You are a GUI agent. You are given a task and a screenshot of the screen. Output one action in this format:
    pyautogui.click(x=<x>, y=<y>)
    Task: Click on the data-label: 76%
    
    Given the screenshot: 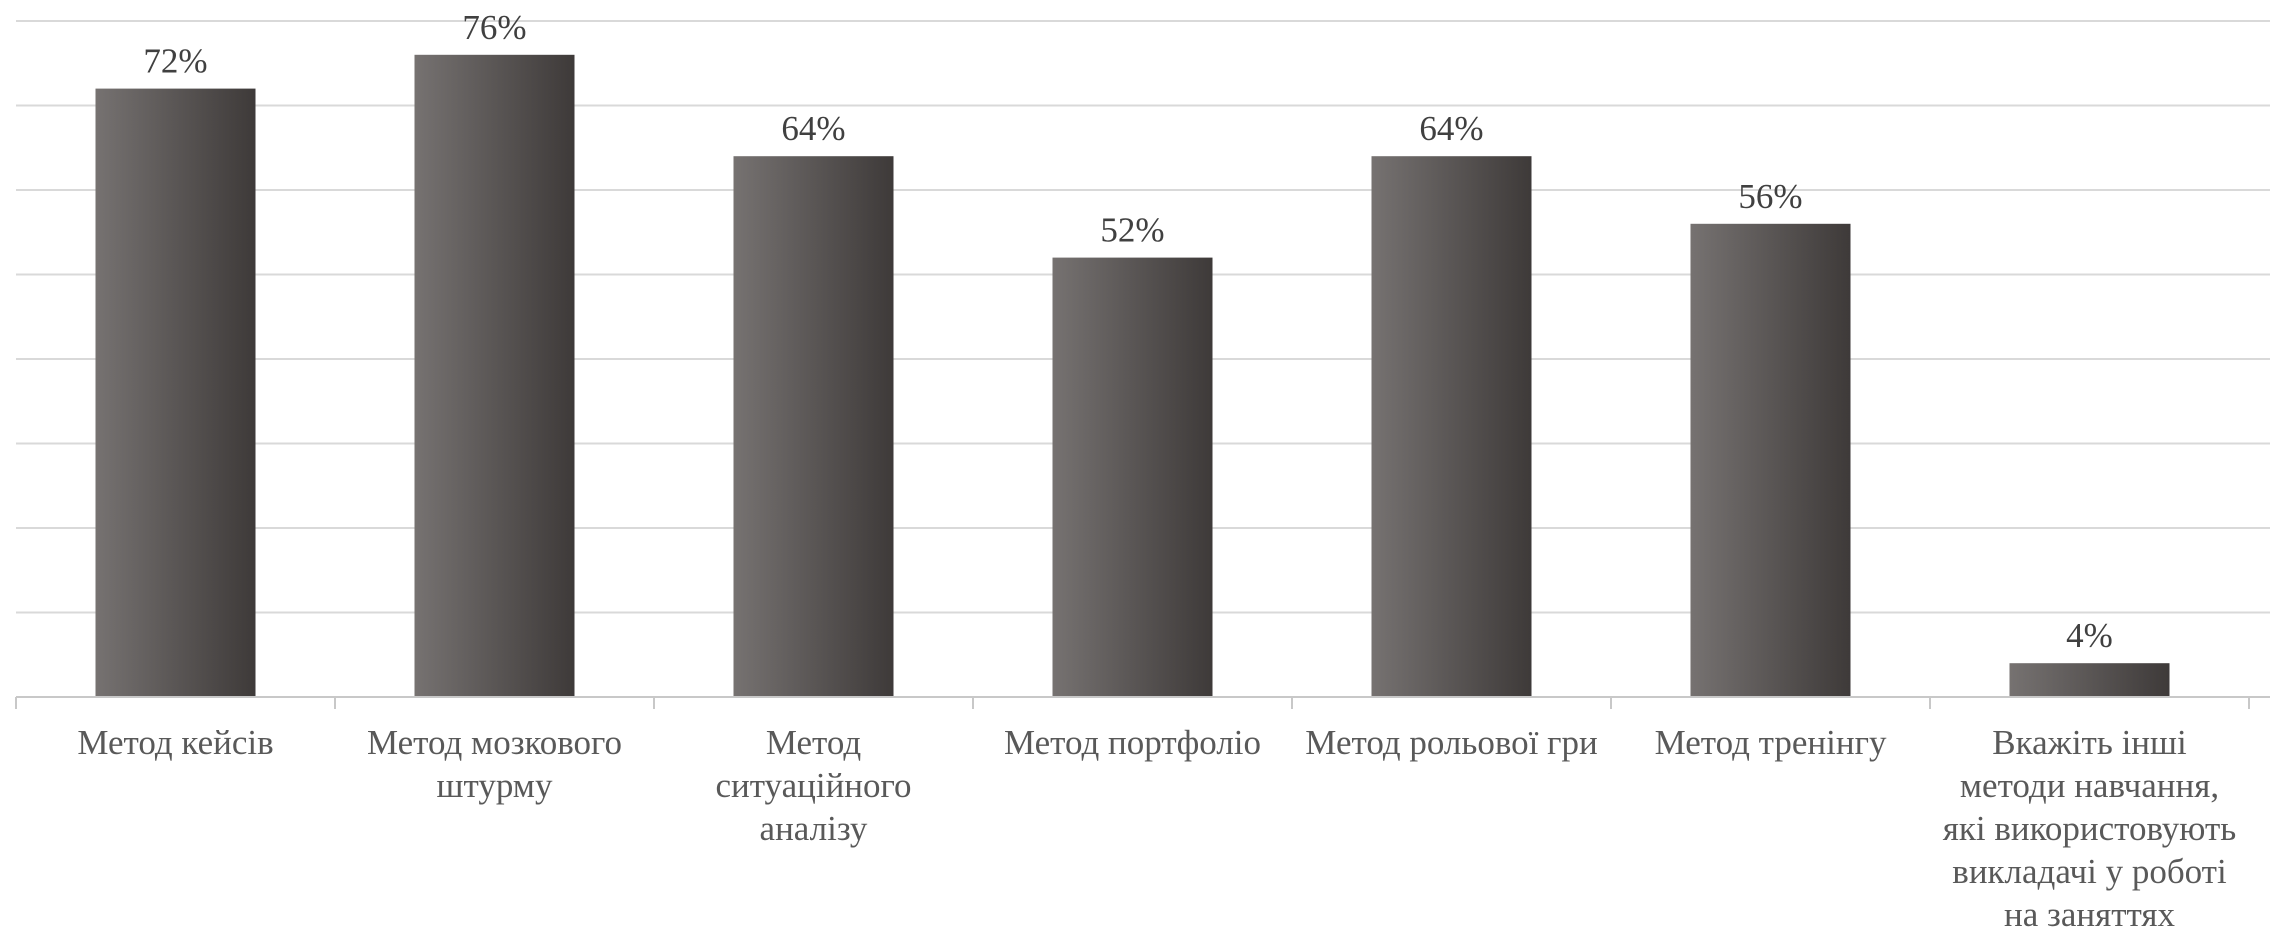 What is the action you would take?
    pyautogui.click(x=494, y=27)
    